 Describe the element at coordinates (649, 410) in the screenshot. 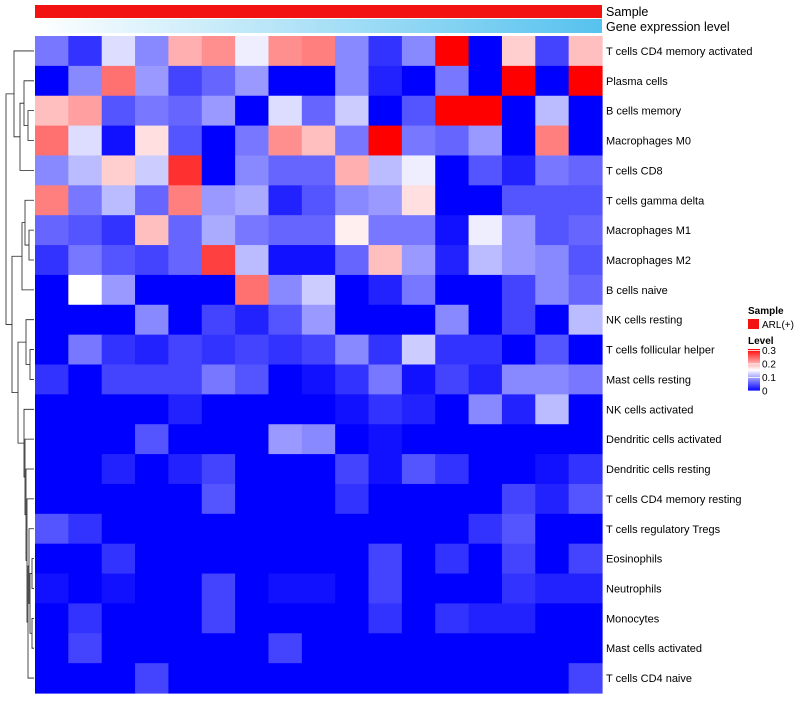

I see `row-label: NK cells activated` at that location.